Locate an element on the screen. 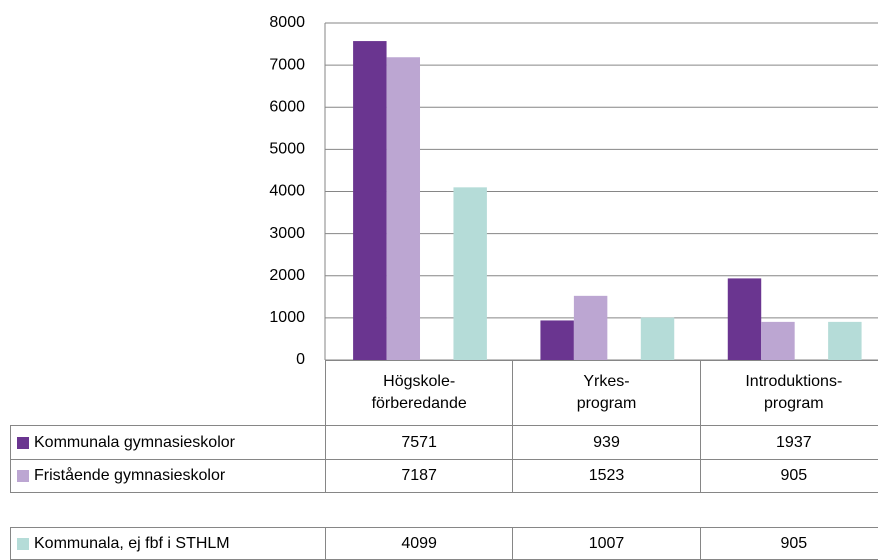 The image size is (878, 560). y-tick-label: 8000 is located at coordinates (287, 22).